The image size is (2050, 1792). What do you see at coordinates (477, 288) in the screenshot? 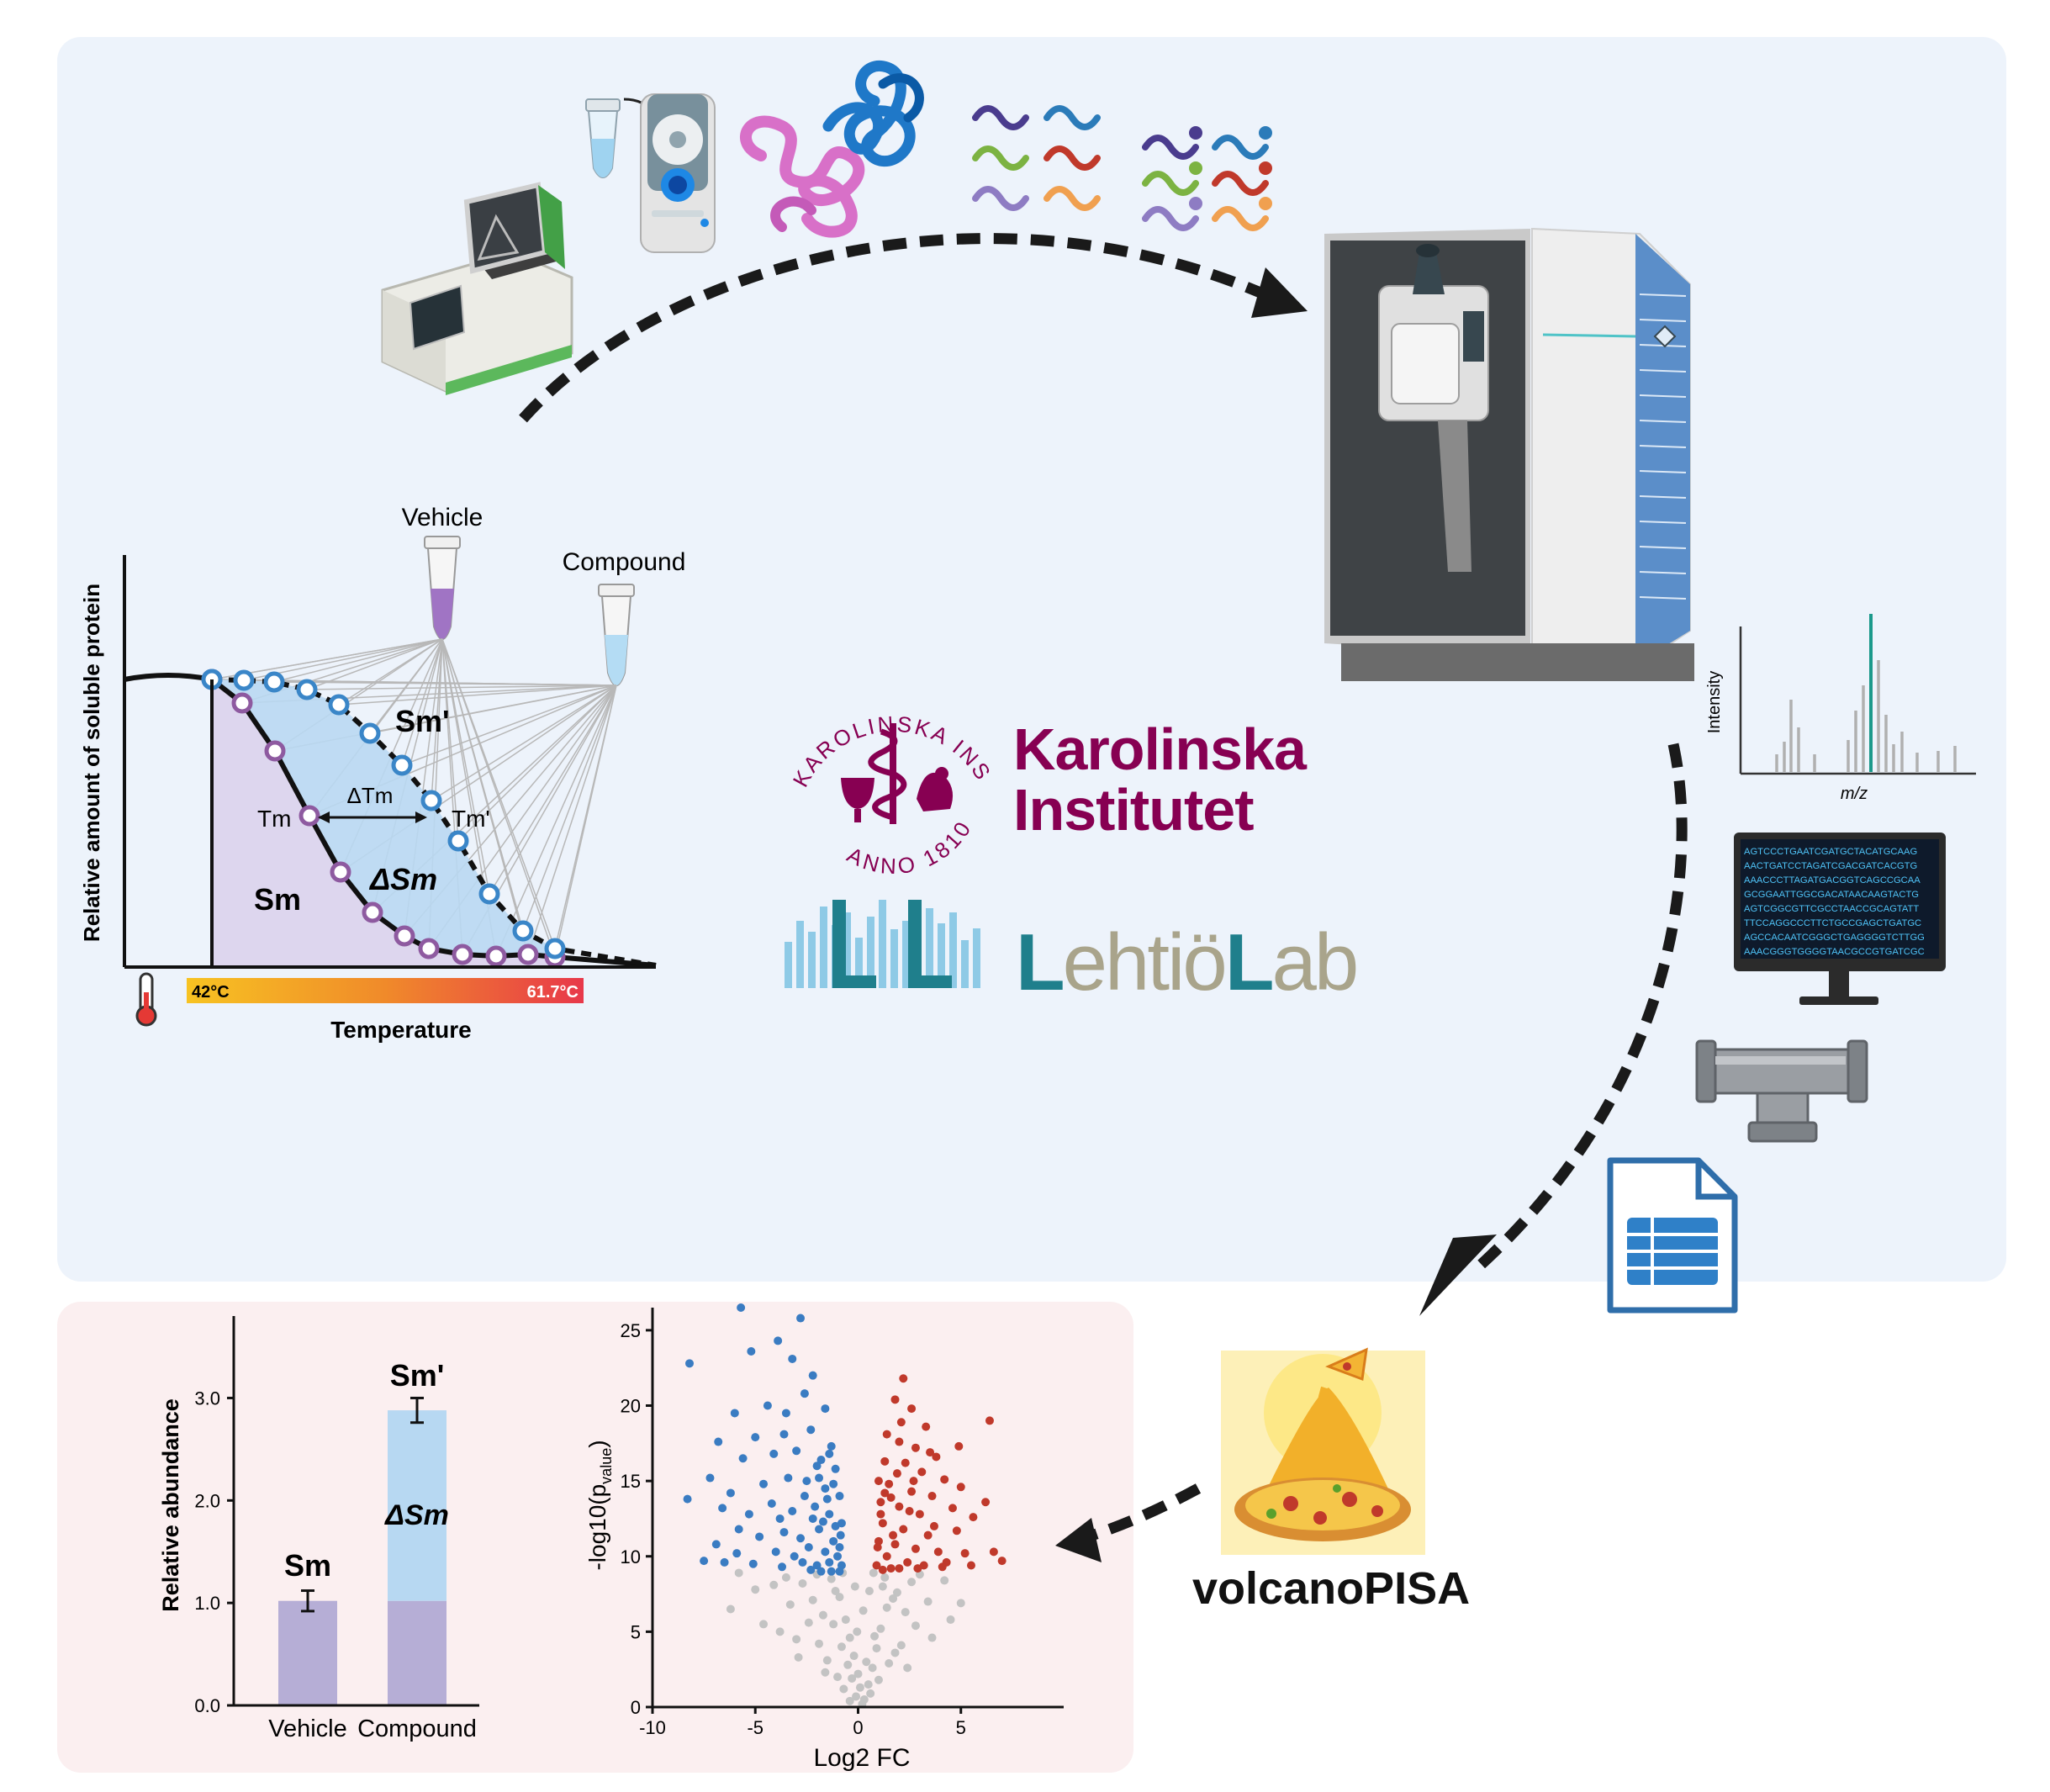
I see `thermocycler-icon` at bounding box center [477, 288].